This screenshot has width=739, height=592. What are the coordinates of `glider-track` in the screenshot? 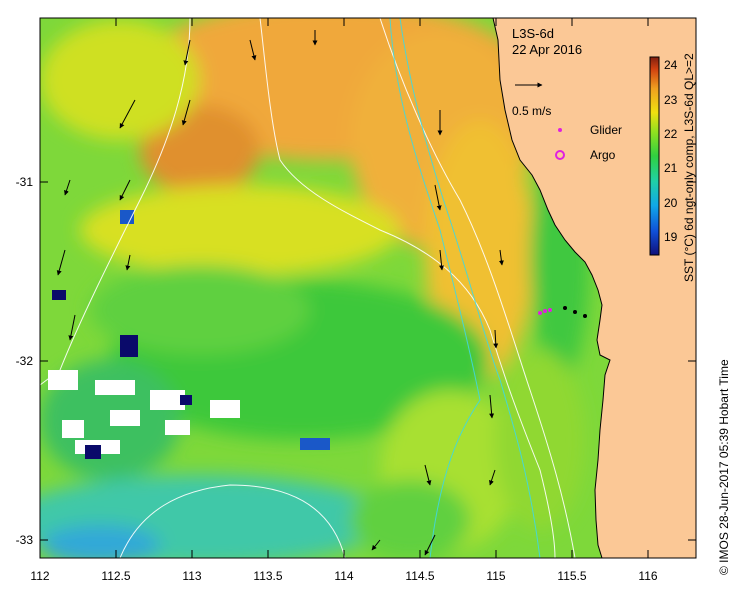 It's located at (562, 312).